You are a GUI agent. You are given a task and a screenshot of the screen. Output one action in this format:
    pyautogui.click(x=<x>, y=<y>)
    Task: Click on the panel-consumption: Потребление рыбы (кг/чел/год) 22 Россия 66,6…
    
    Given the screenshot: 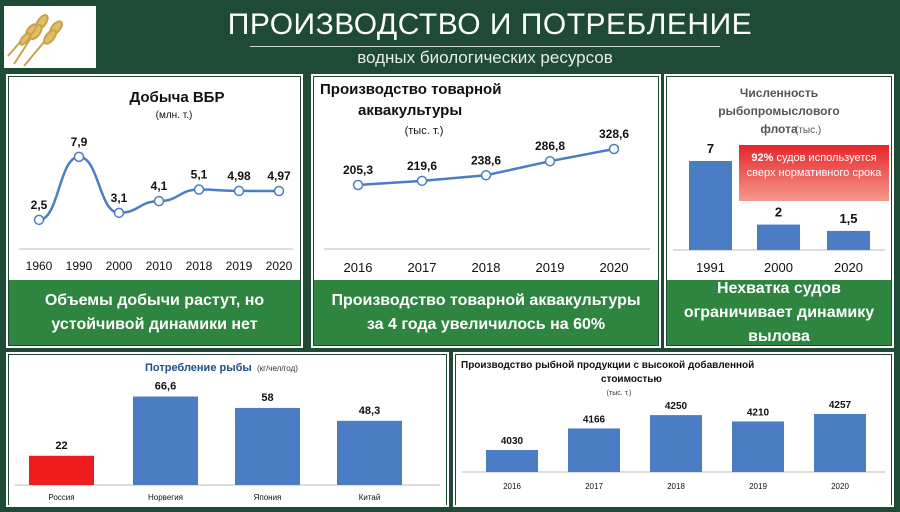 What is the action you would take?
    pyautogui.click(x=227, y=431)
    